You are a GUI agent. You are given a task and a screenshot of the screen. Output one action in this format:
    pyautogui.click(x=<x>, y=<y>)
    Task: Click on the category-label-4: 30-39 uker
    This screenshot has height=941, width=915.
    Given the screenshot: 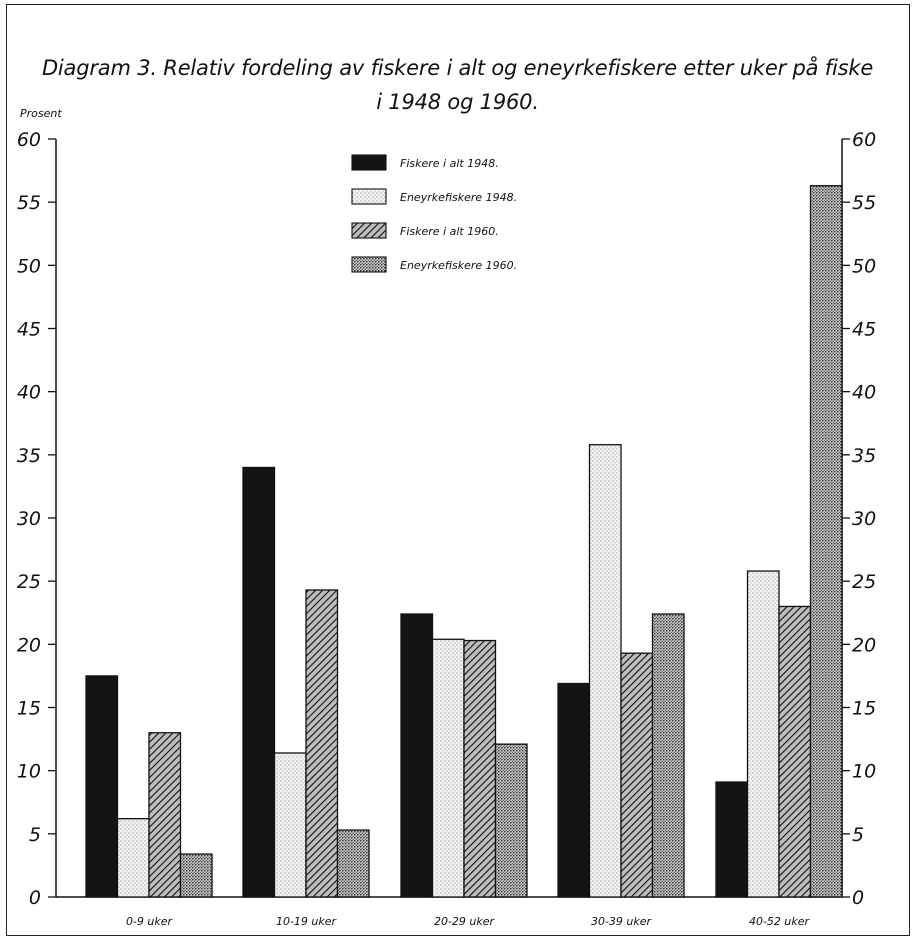 What is the action you would take?
    pyautogui.click(x=622, y=921)
    